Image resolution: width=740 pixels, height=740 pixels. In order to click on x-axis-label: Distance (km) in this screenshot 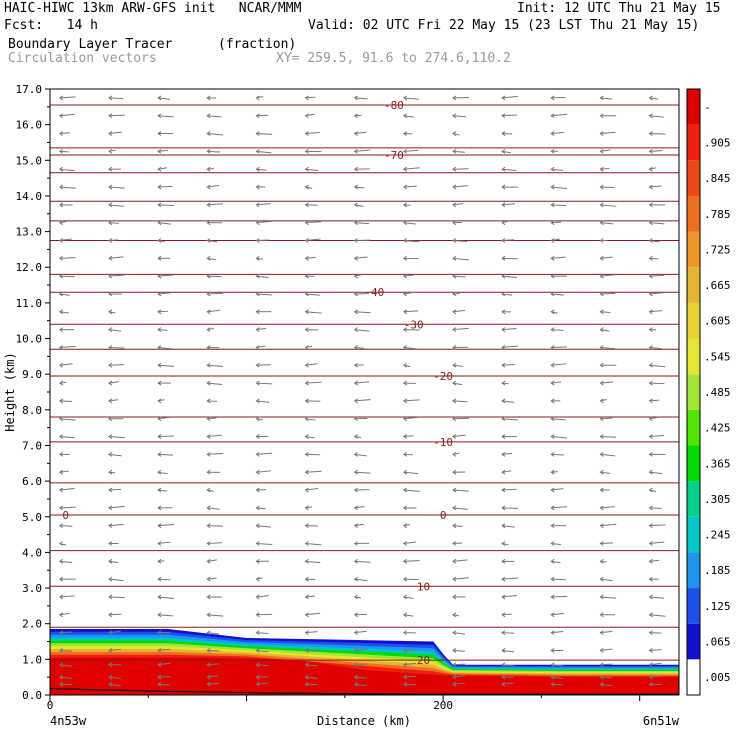, I will do `click(364, 721)`.